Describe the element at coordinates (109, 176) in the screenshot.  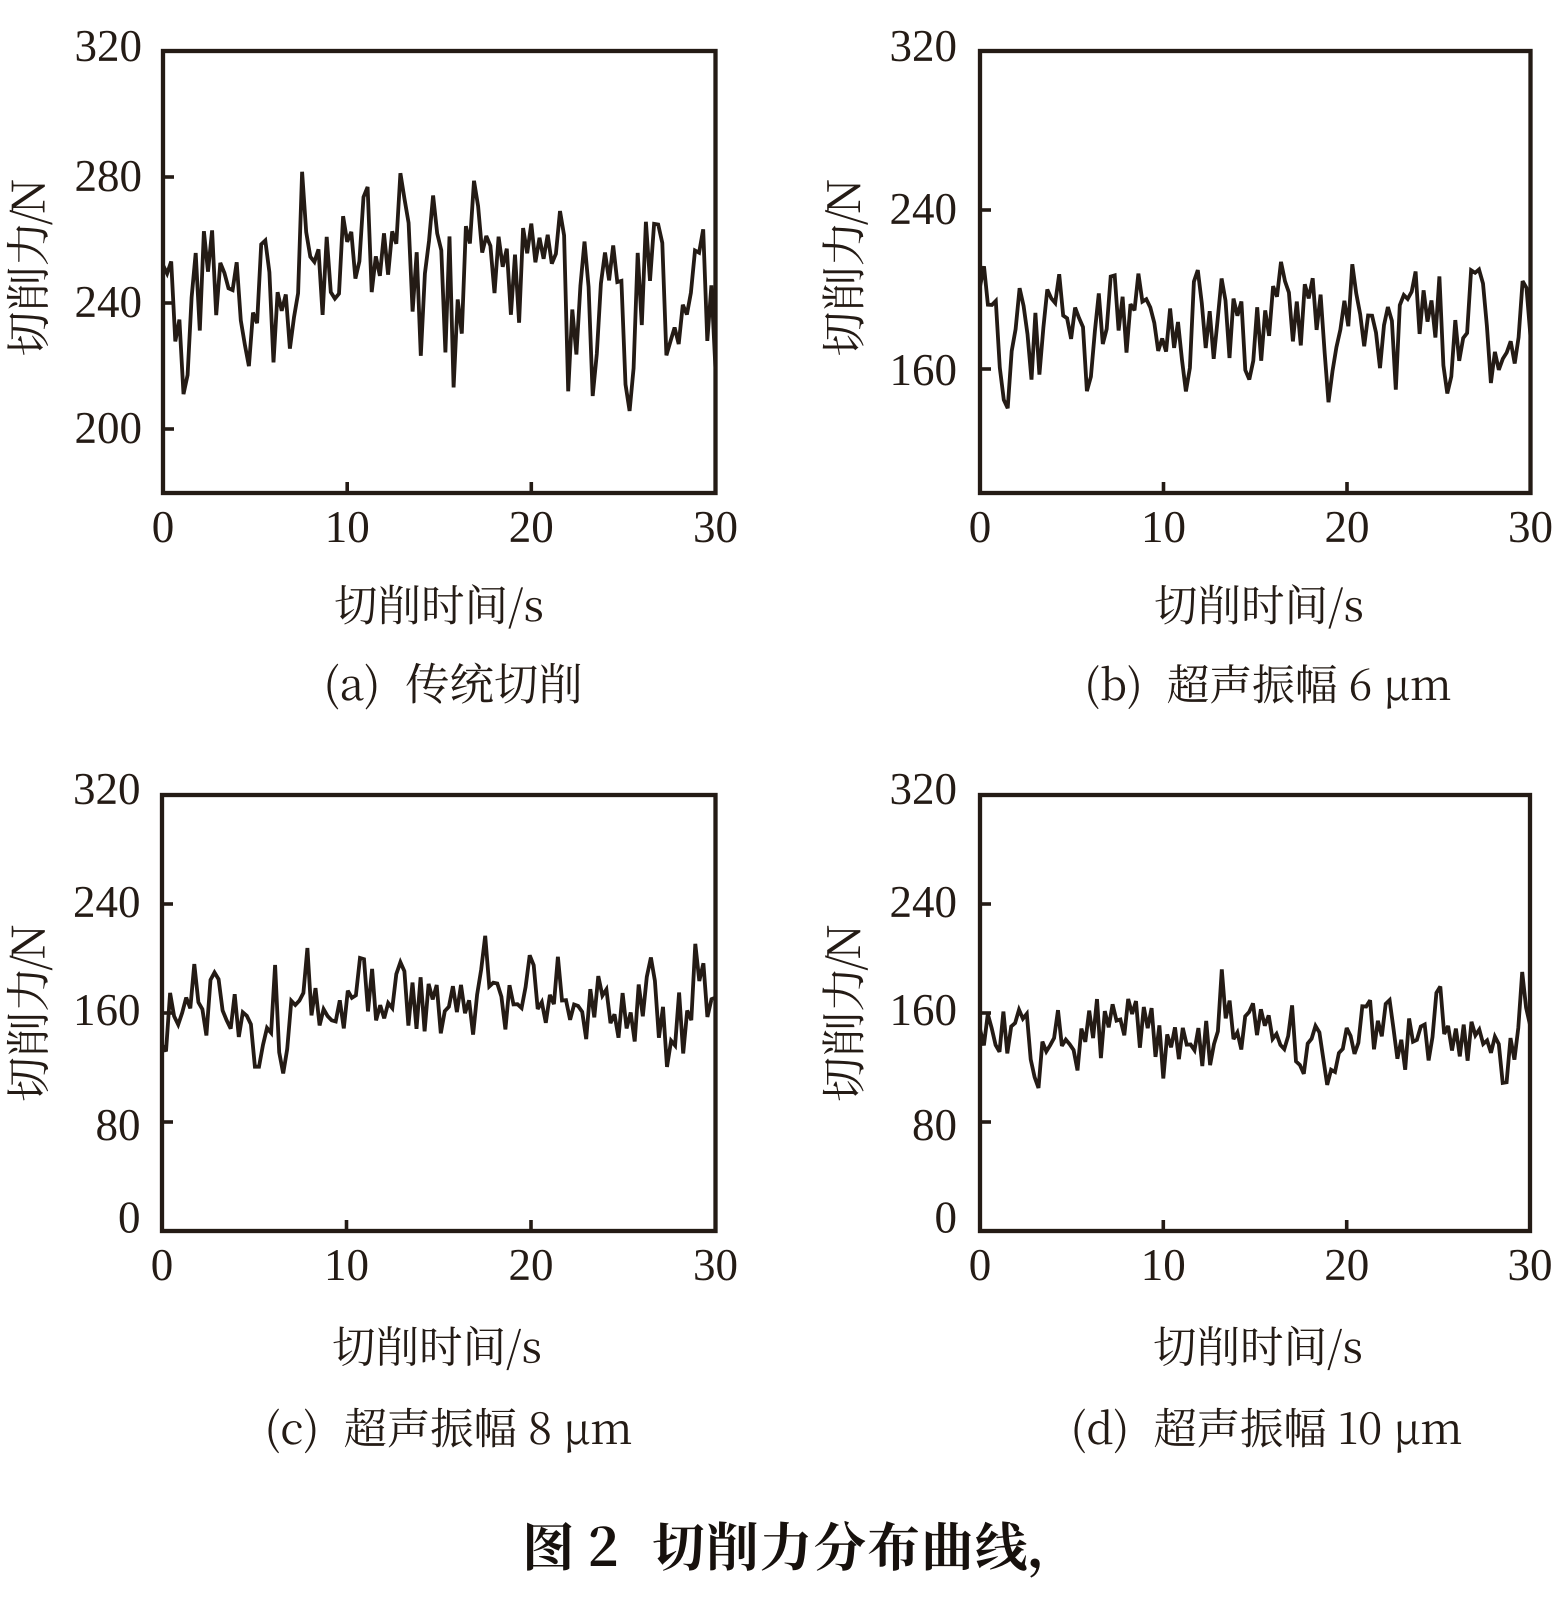
I see `svg-text: 280` at that location.